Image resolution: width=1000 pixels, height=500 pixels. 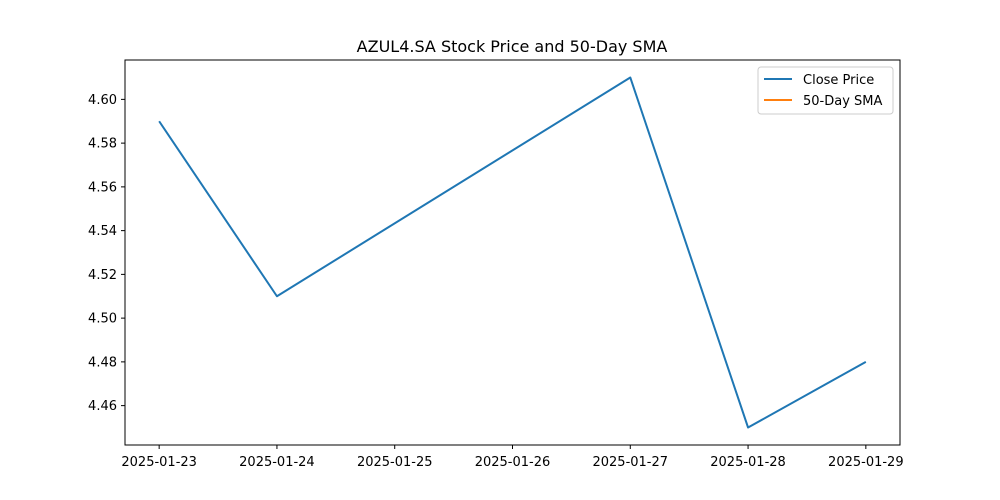 What do you see at coordinates (866, 462) in the screenshot?
I see `x-tick-label: 2025-01-29` at bounding box center [866, 462].